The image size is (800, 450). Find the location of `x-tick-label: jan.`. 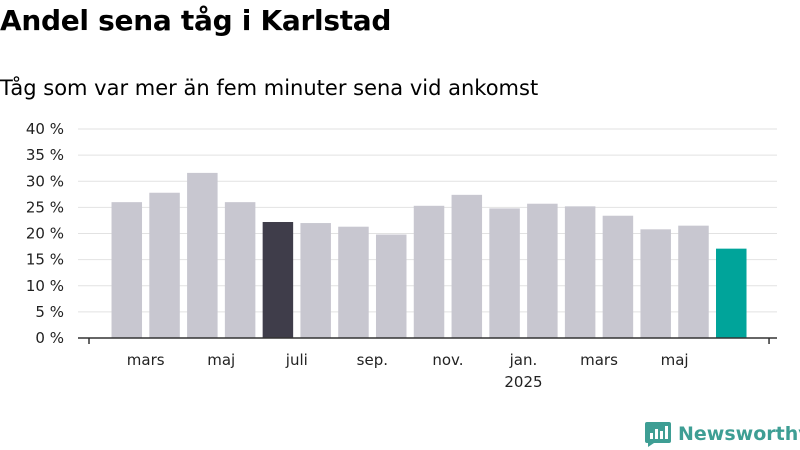

x-tick-label: jan. is located at coordinates (523, 360).